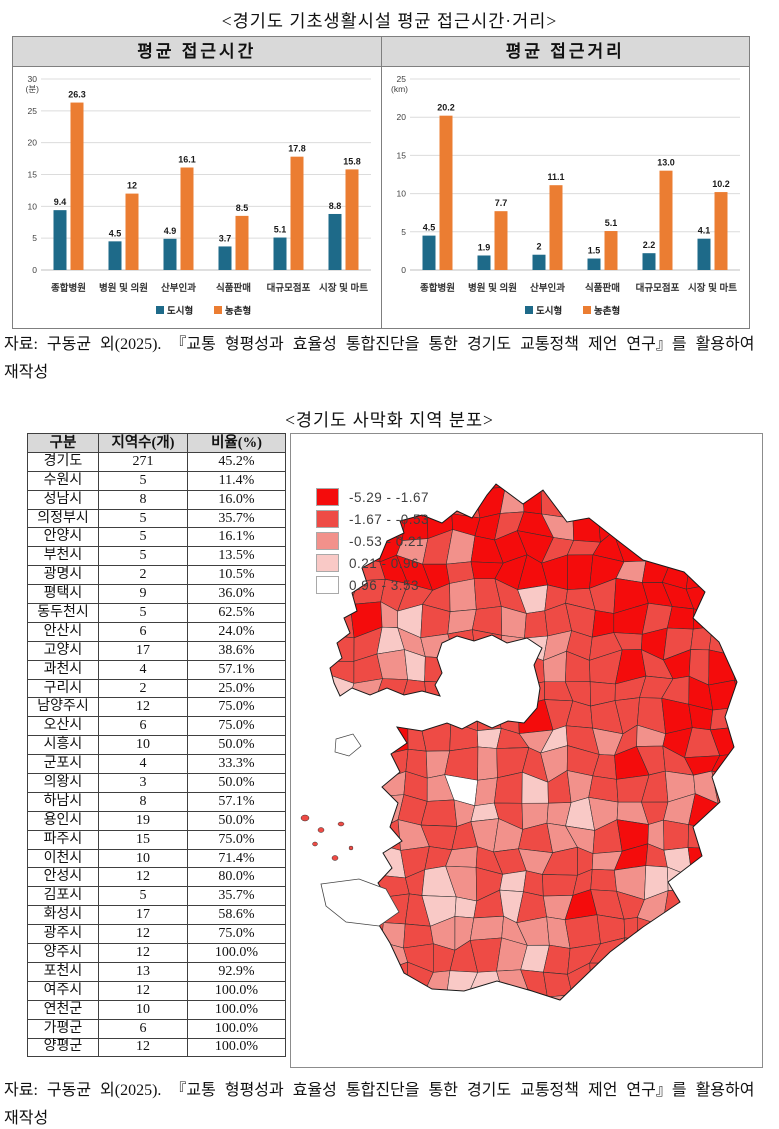  What do you see at coordinates (63, 669) in the screenshot?
I see `table-cell: 과천시` at bounding box center [63, 669].